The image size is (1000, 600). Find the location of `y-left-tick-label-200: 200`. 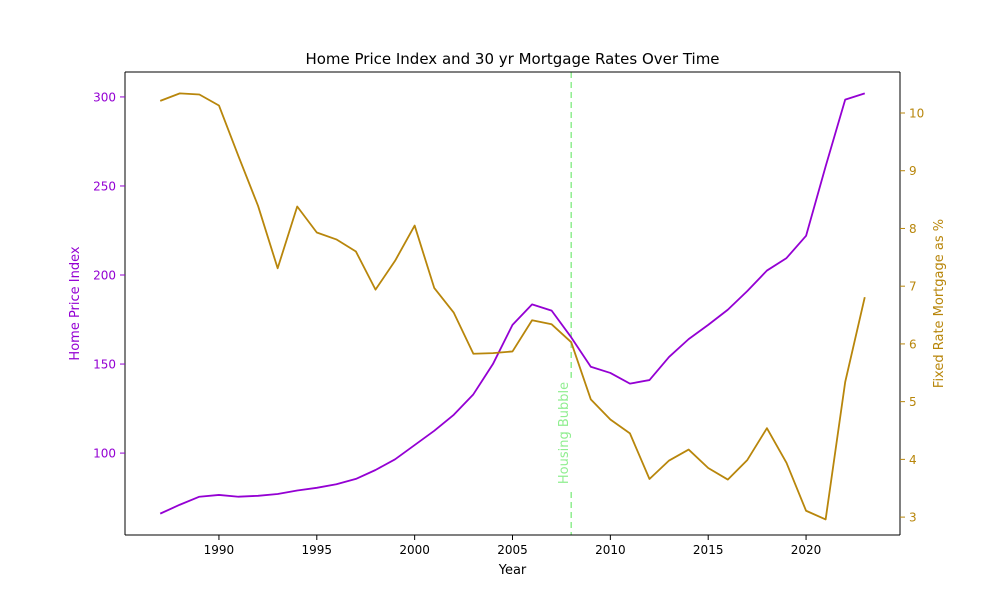

y-left-tick-label-200: 200 is located at coordinates (104, 276).